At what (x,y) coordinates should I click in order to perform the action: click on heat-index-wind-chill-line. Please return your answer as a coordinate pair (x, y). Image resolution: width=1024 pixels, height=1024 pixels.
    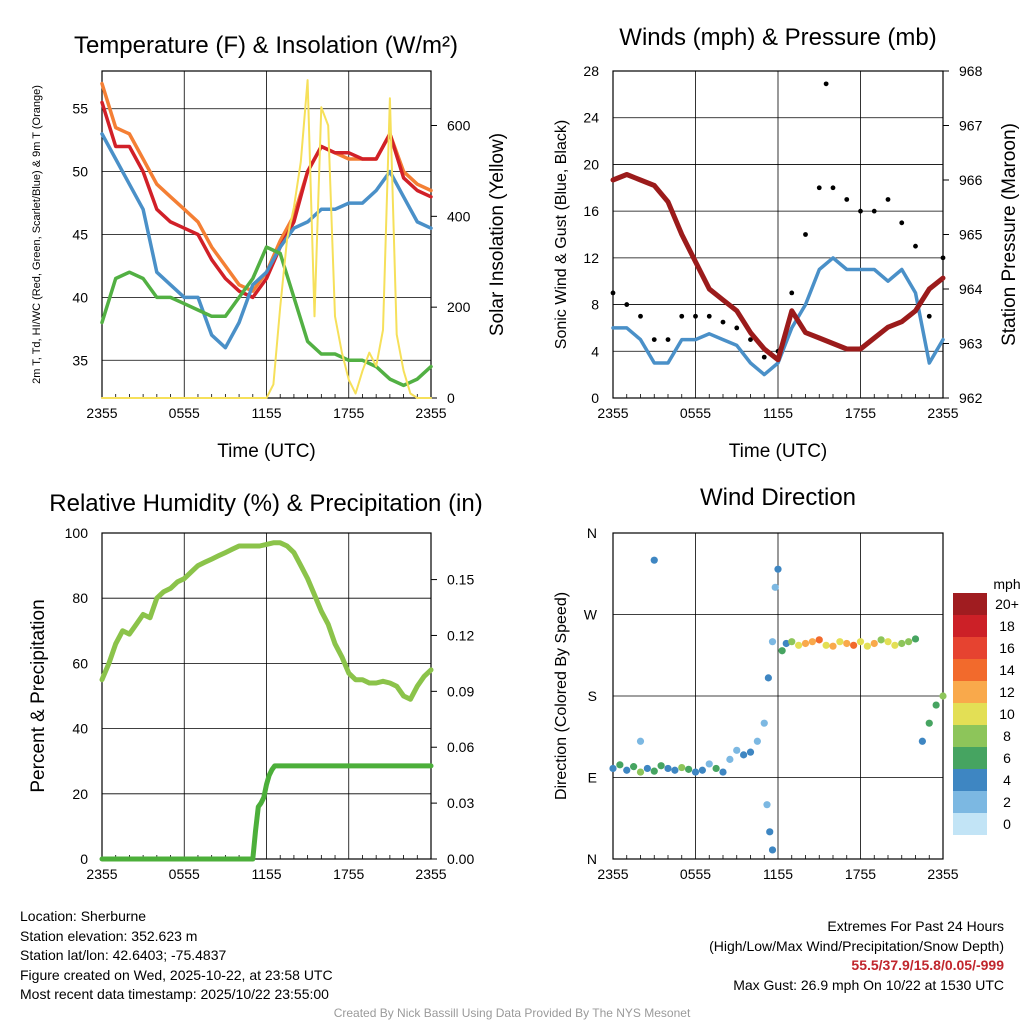
    Looking at the image, I should click on (266, 241).